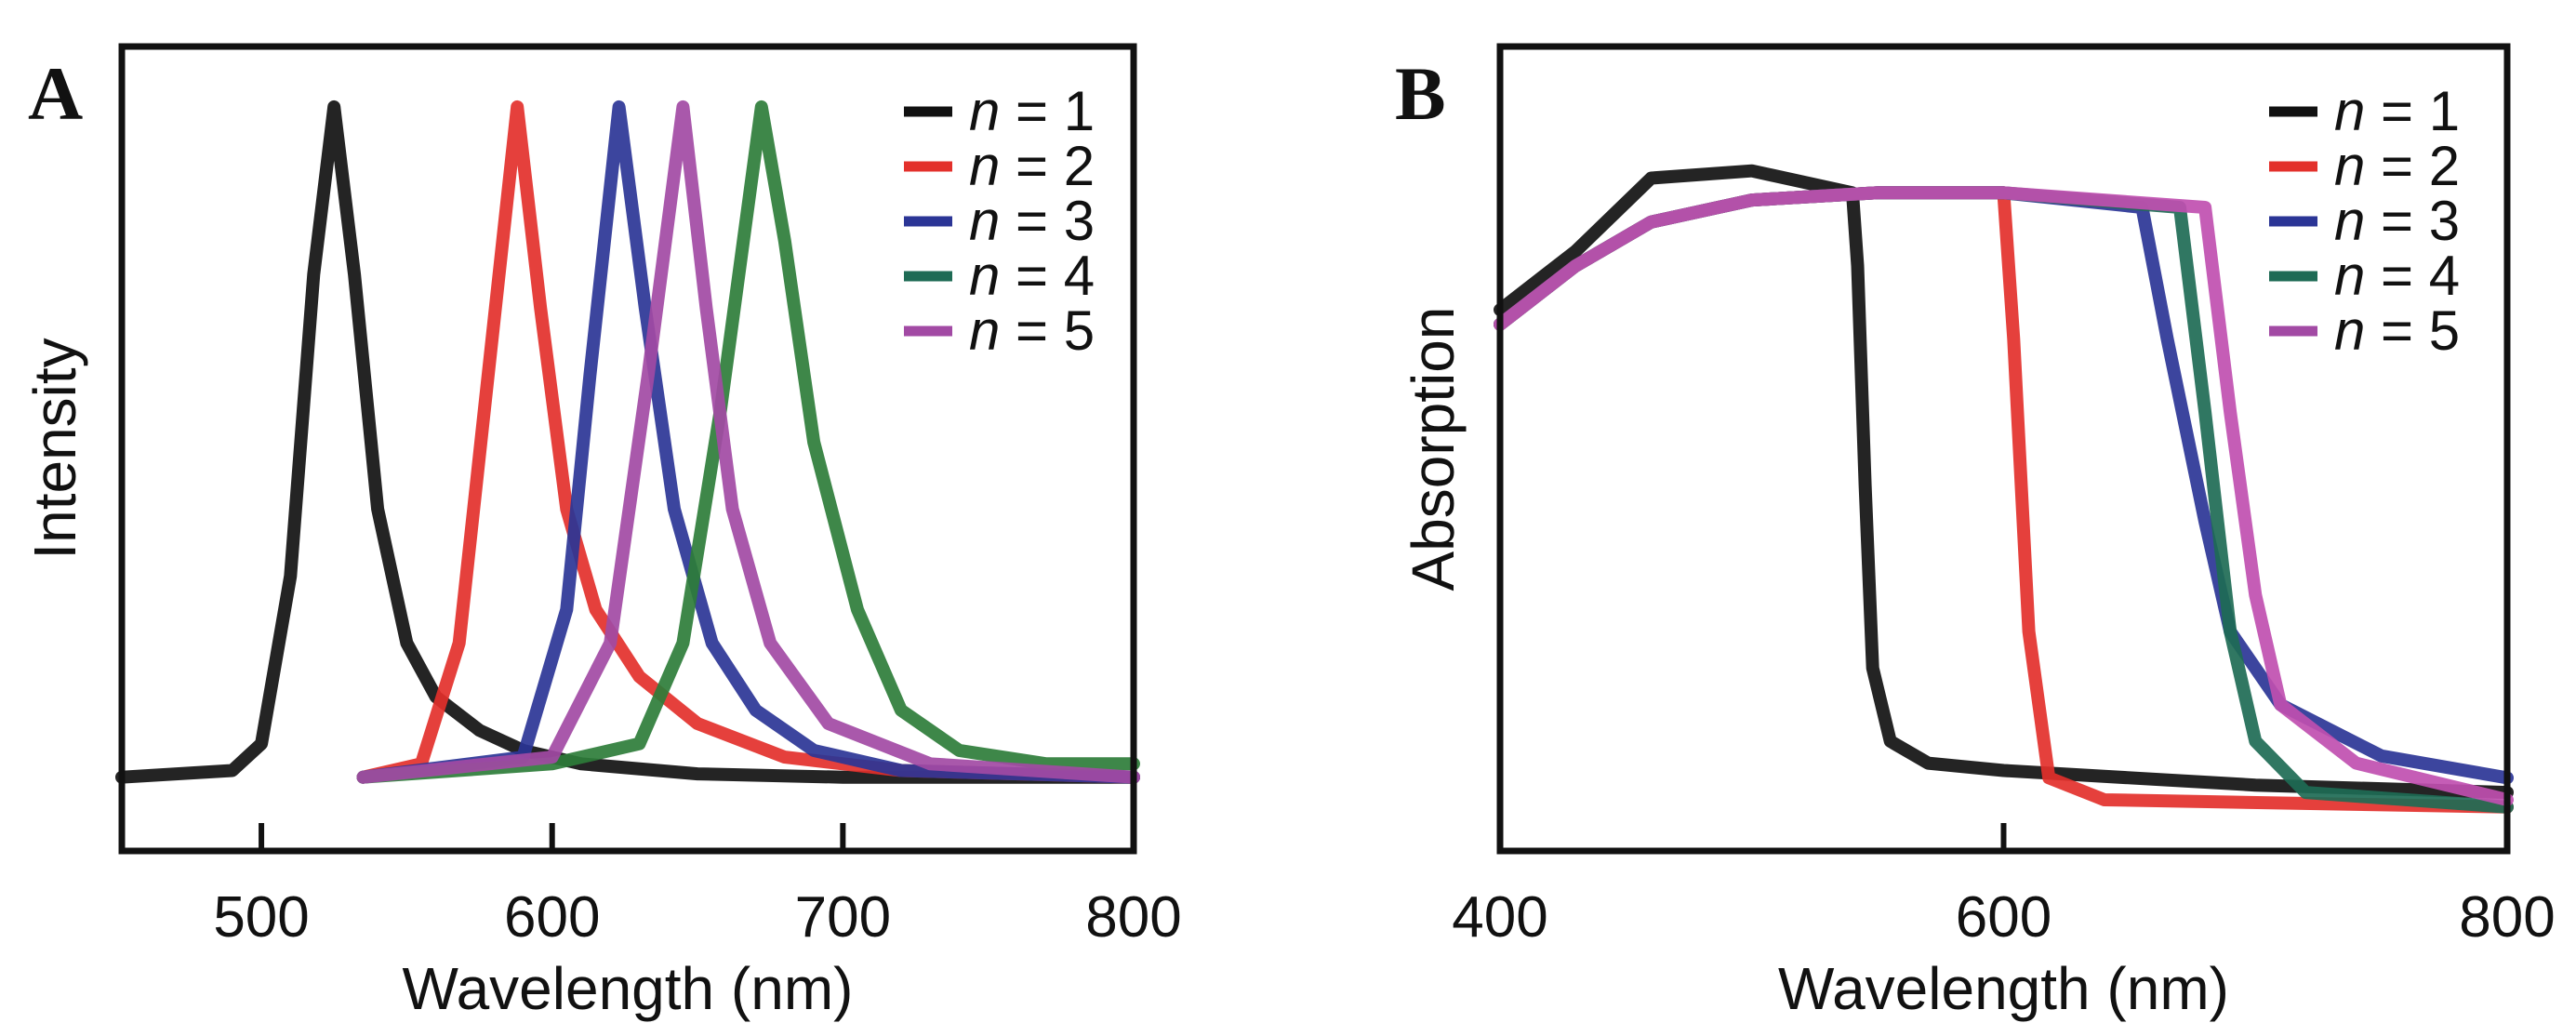 This screenshot has height=1023, width=2576. Describe the element at coordinates (843, 917) in the screenshot. I see `x-tick-label: 700` at that location.